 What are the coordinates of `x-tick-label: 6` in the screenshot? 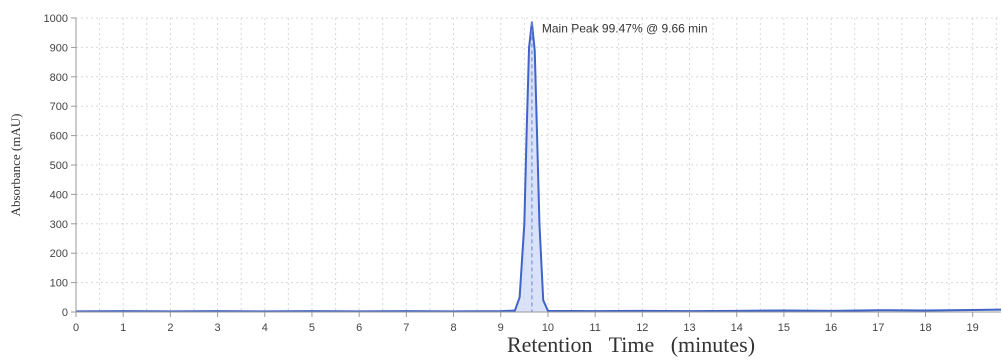 It's located at (359, 328).